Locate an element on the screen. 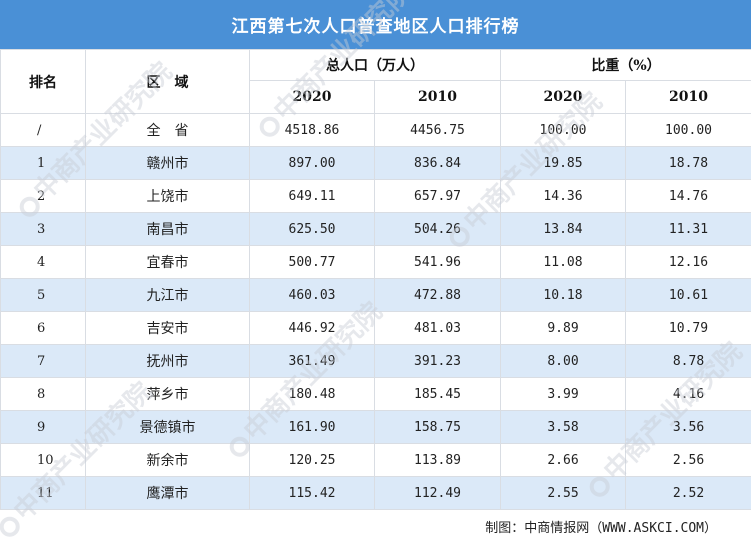 The image size is (751, 544). pop-2020-cell: 897.00 is located at coordinates (312, 163).